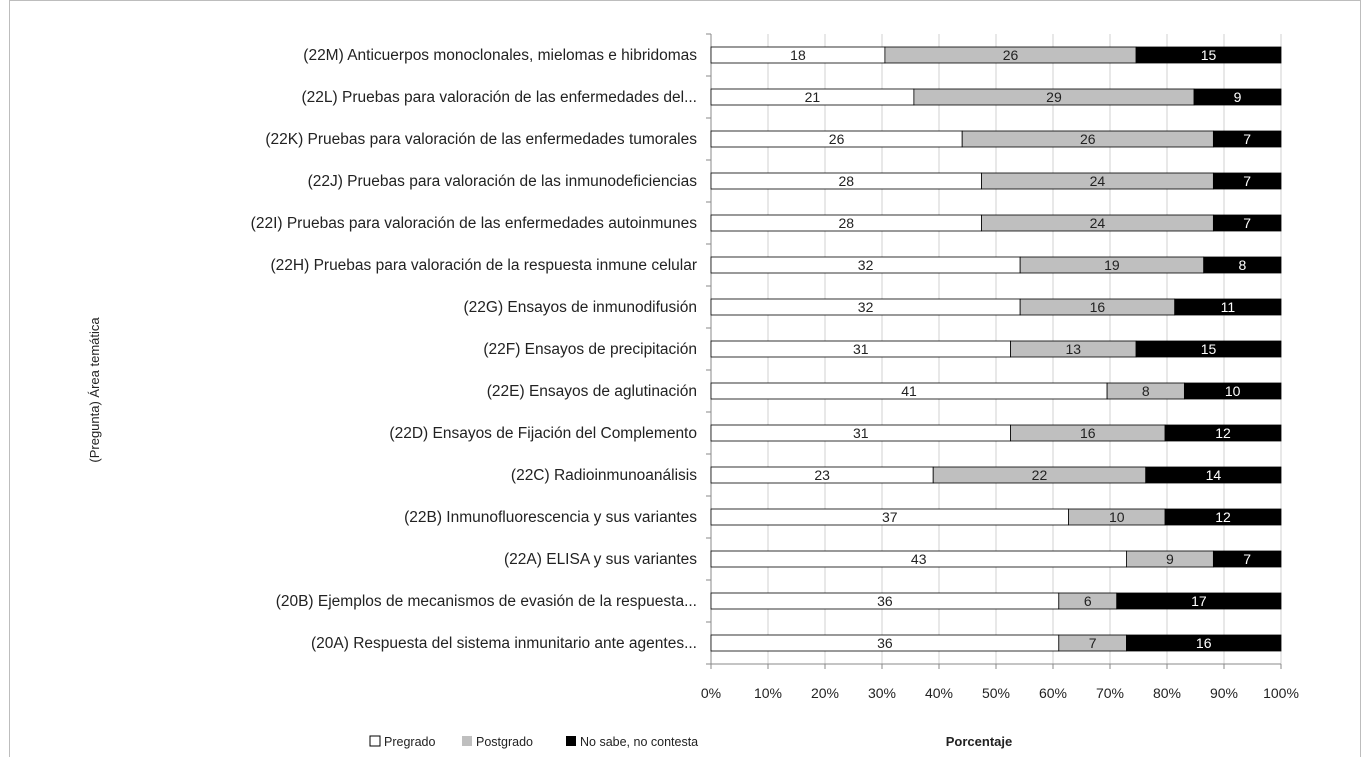  What do you see at coordinates (1053, 693) in the screenshot?
I see `x-tick-label: 60%` at bounding box center [1053, 693].